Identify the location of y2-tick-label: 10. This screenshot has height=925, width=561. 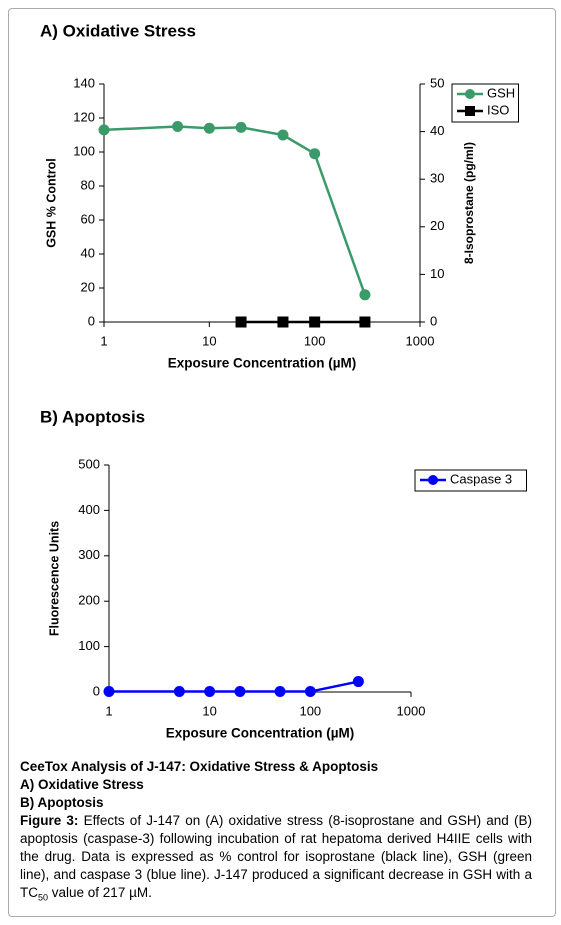
(437, 273).